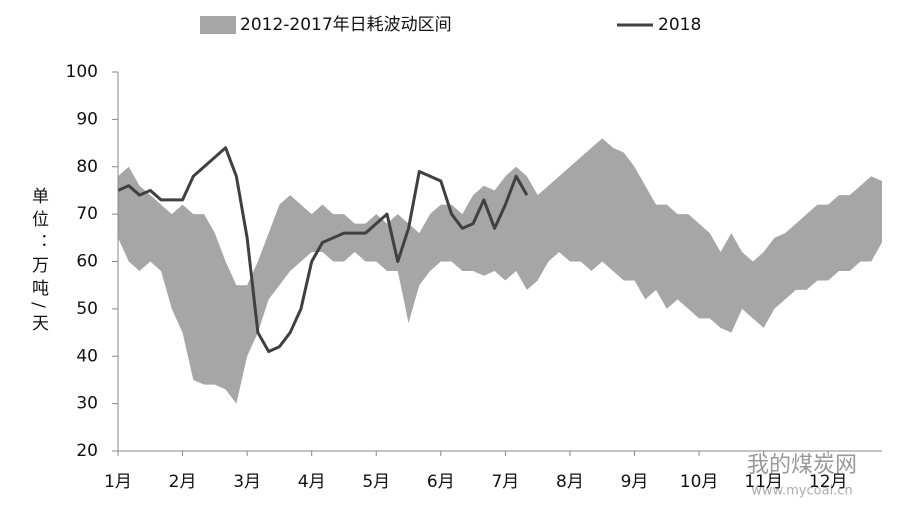 This screenshot has width=900, height=510. Describe the element at coordinates (376, 482) in the screenshot. I see `x-tick-label: 5月` at that location.